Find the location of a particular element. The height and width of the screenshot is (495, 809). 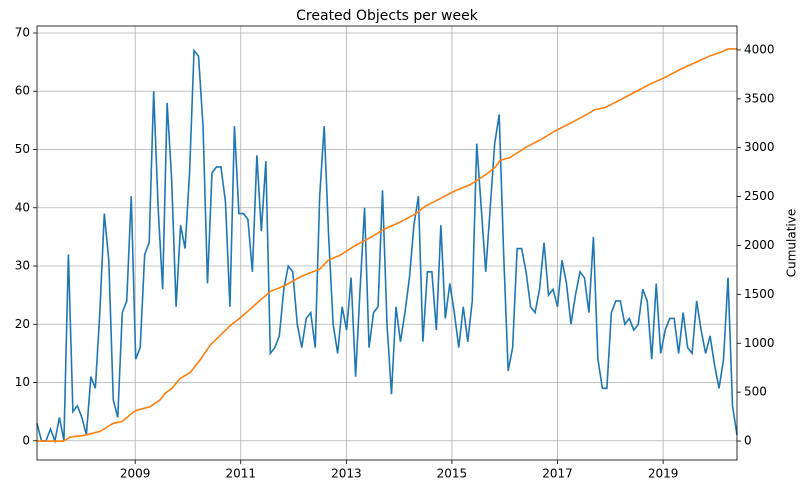

x-tick-label: 2013 is located at coordinates (346, 474).